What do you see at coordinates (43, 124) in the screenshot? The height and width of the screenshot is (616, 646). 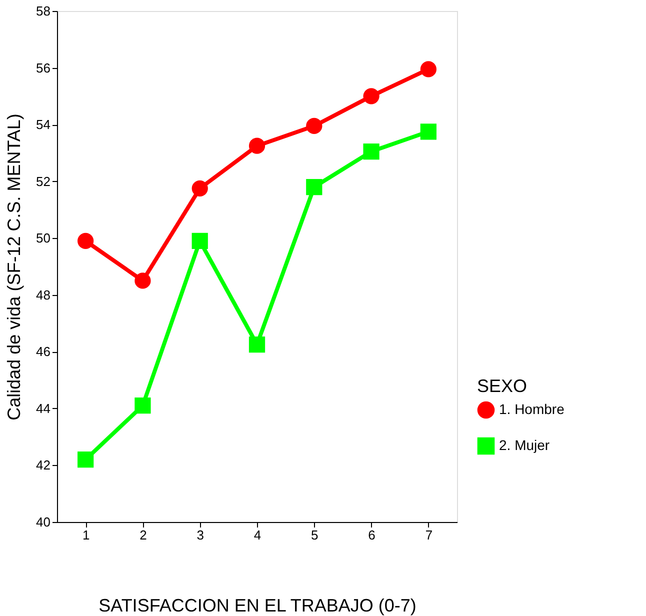 I see `y-tick-label: 54` at bounding box center [43, 124].